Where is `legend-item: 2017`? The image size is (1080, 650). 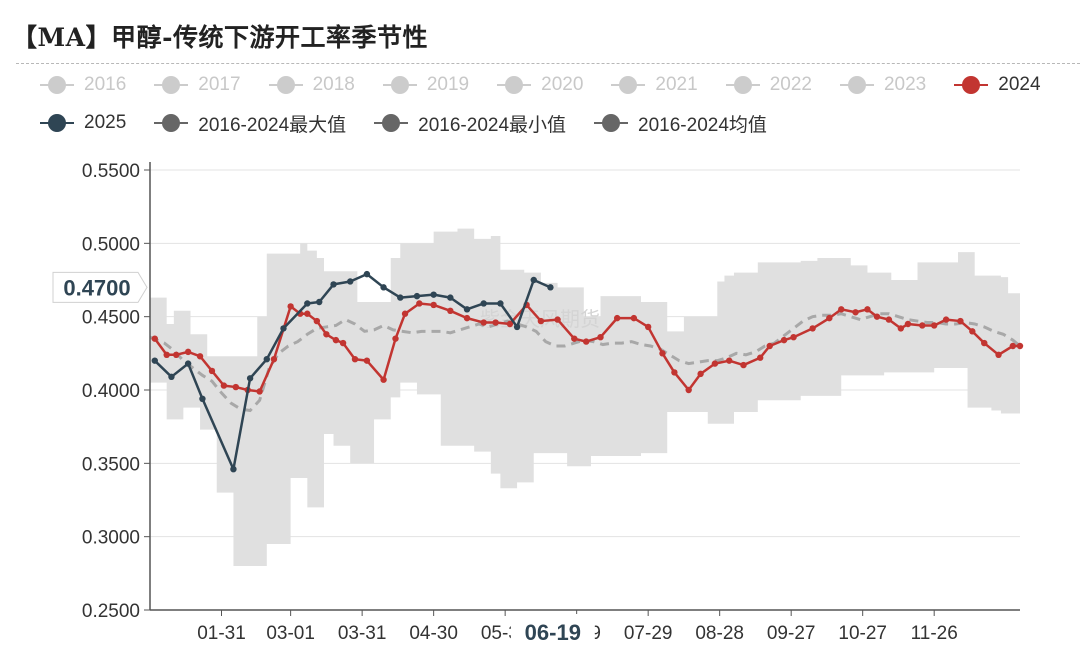
legend-item: 2017 is located at coordinates (197, 85).